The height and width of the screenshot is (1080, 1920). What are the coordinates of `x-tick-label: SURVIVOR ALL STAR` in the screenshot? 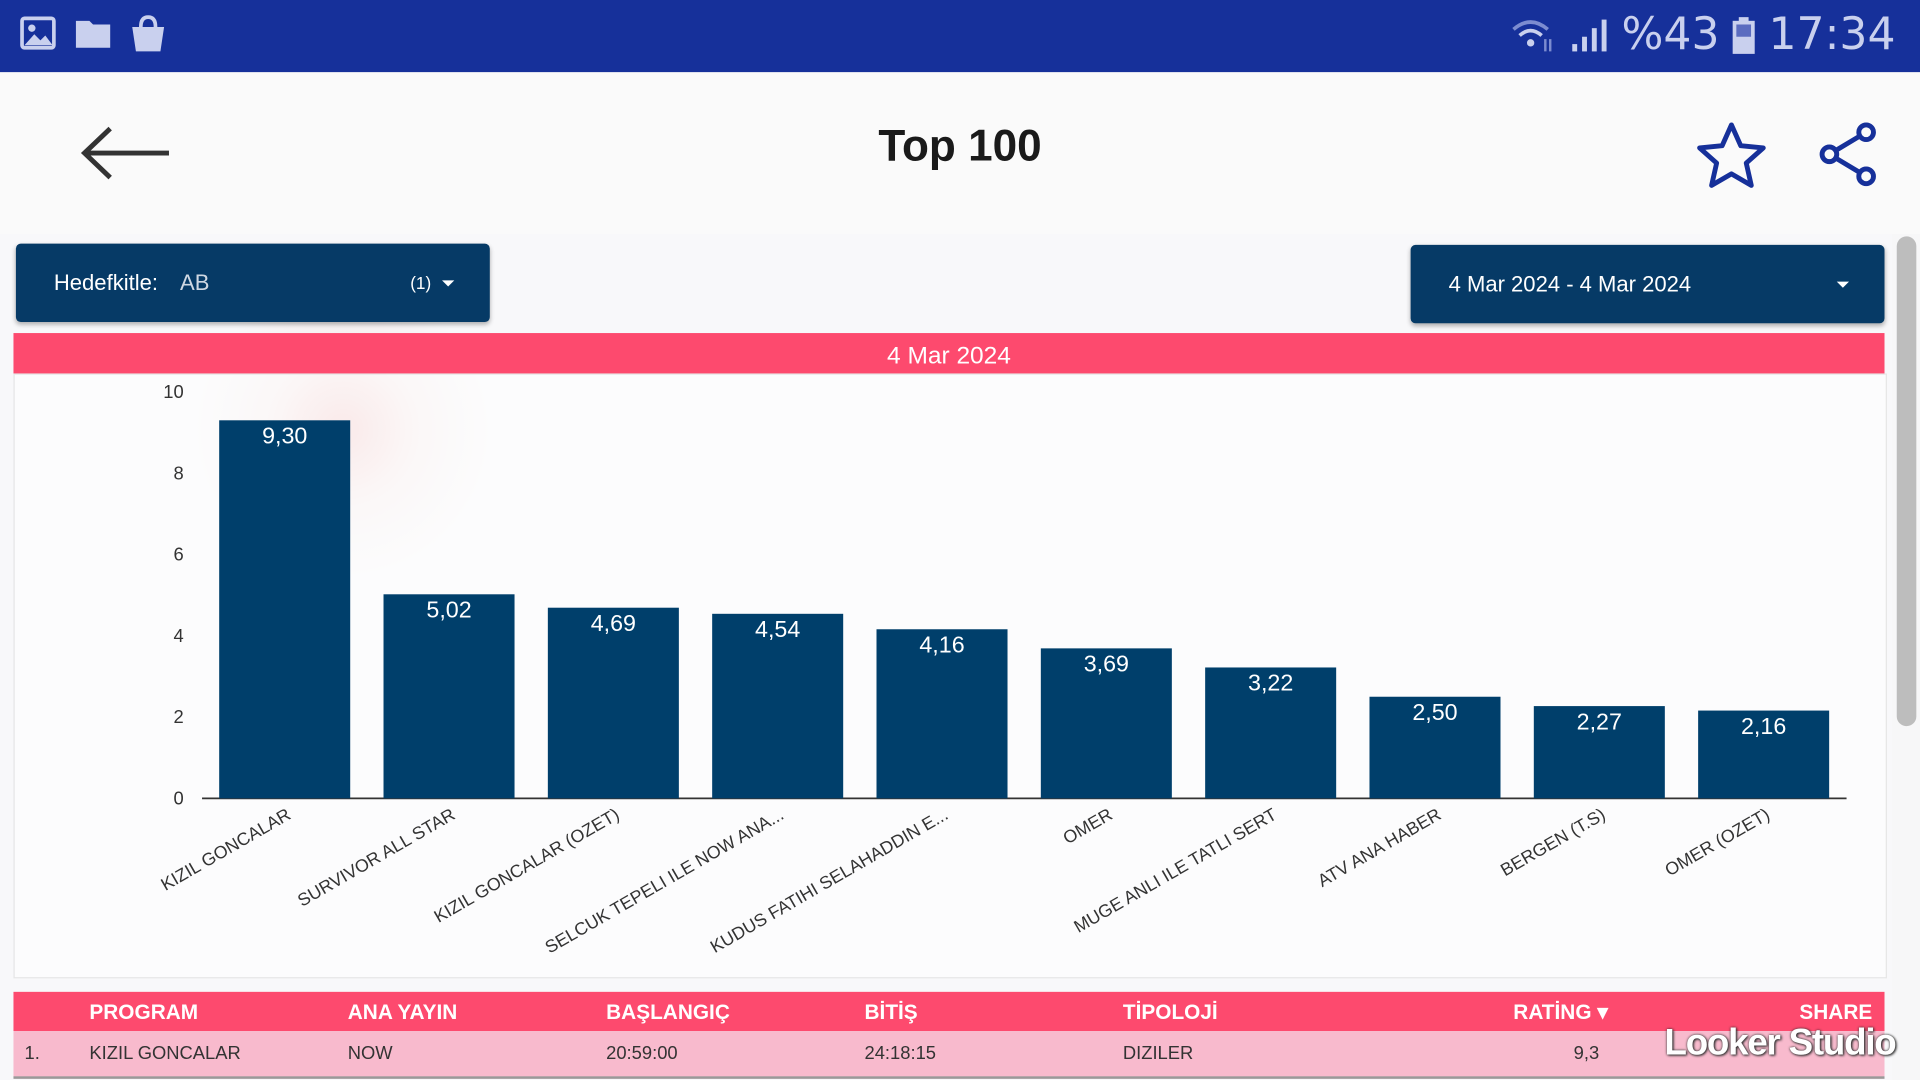 It's located at (376, 857).